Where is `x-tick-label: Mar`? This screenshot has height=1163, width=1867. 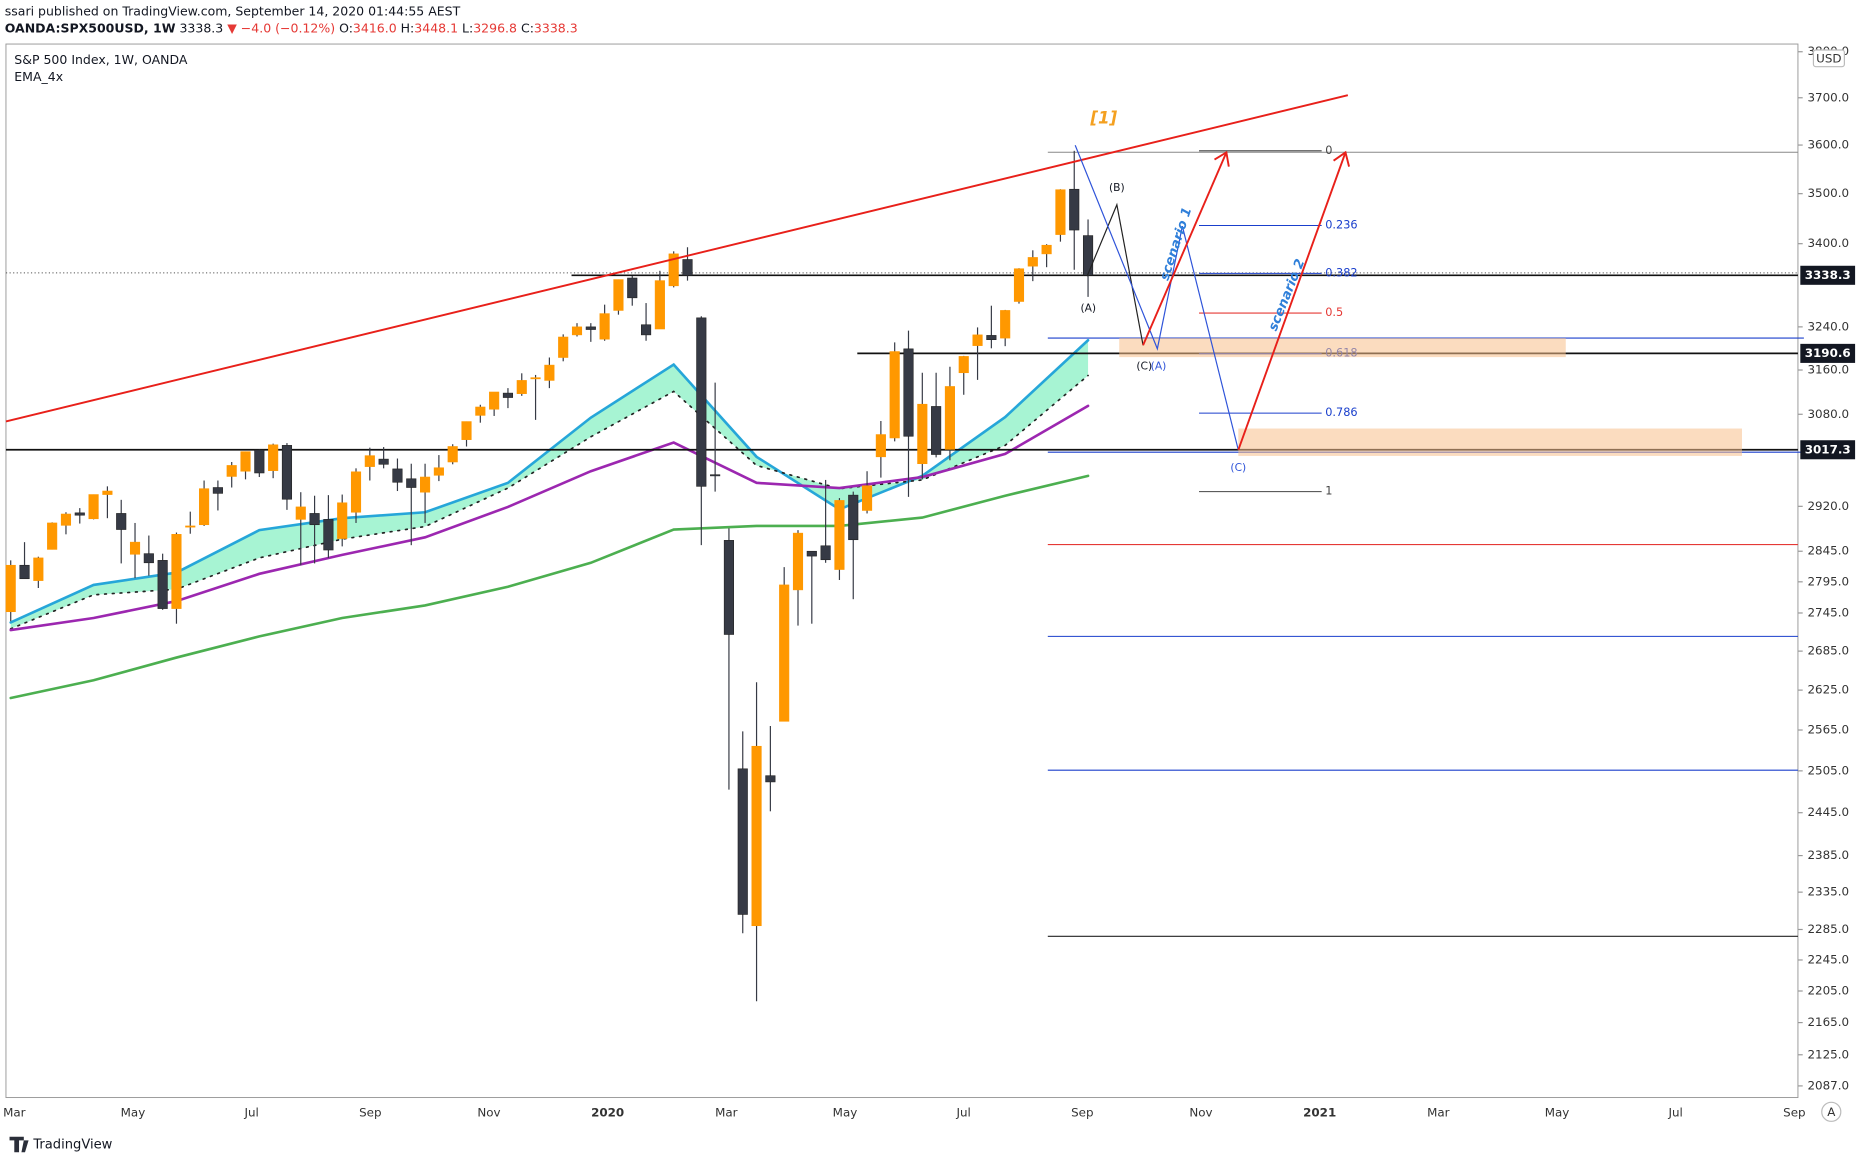 x-tick-label: Mar is located at coordinates (14, 1113).